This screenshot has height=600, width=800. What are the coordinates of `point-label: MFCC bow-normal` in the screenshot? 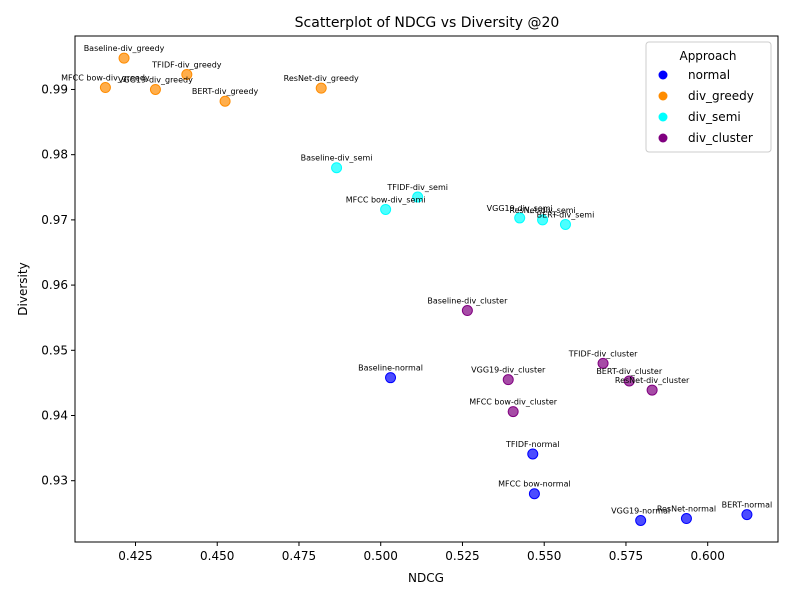 It's located at (534, 484).